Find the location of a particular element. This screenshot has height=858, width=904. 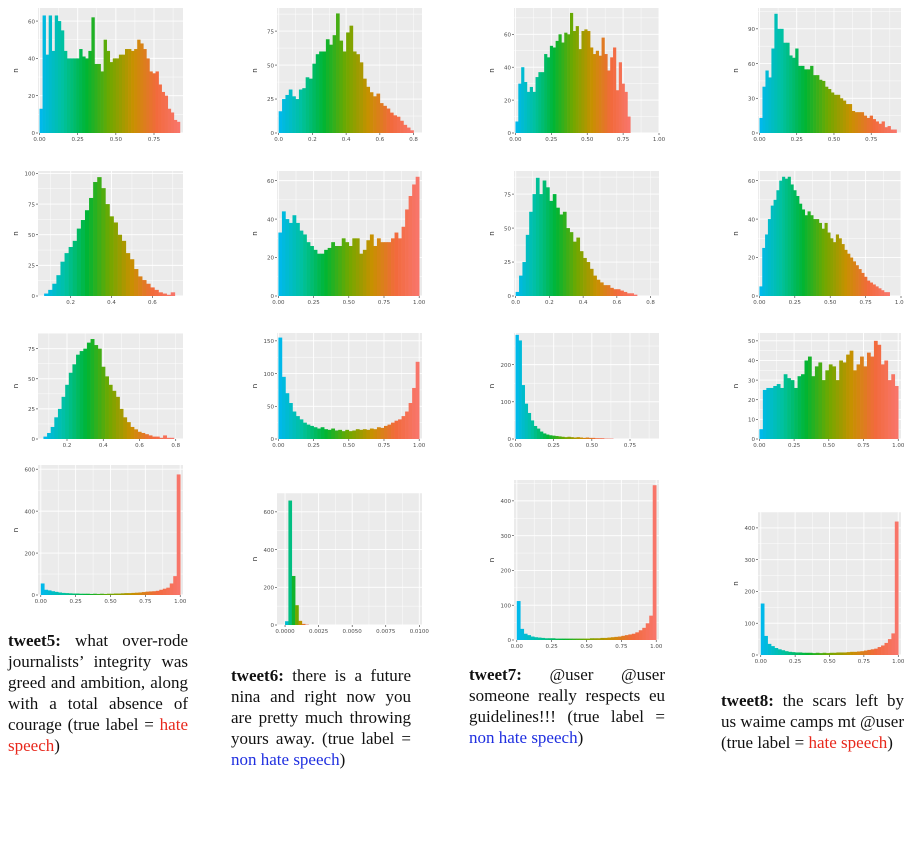

x-tick-label: 0.2 is located at coordinates (67, 446).